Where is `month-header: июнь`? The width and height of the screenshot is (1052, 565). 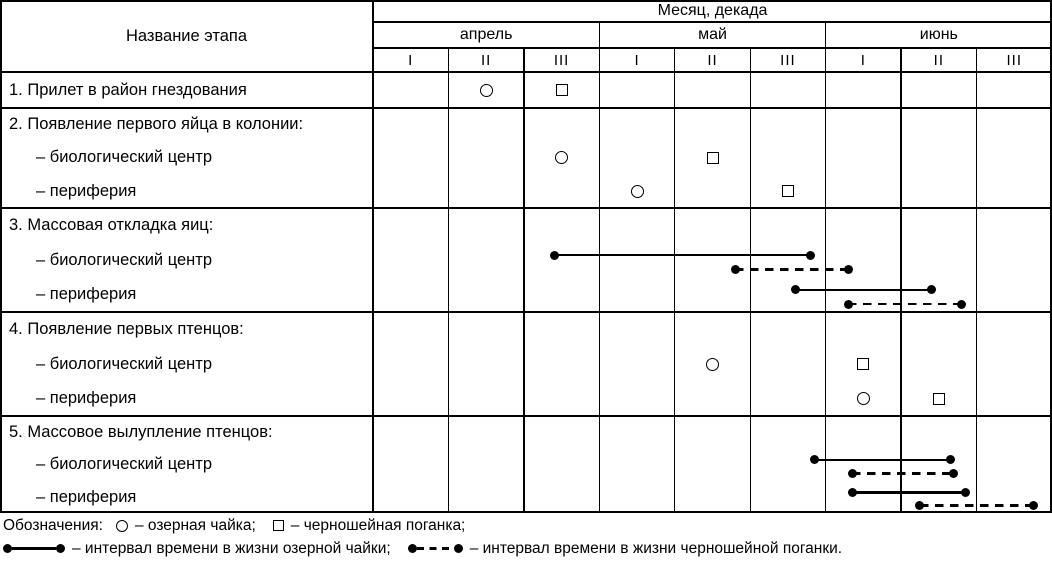 month-header: июнь is located at coordinates (938, 34).